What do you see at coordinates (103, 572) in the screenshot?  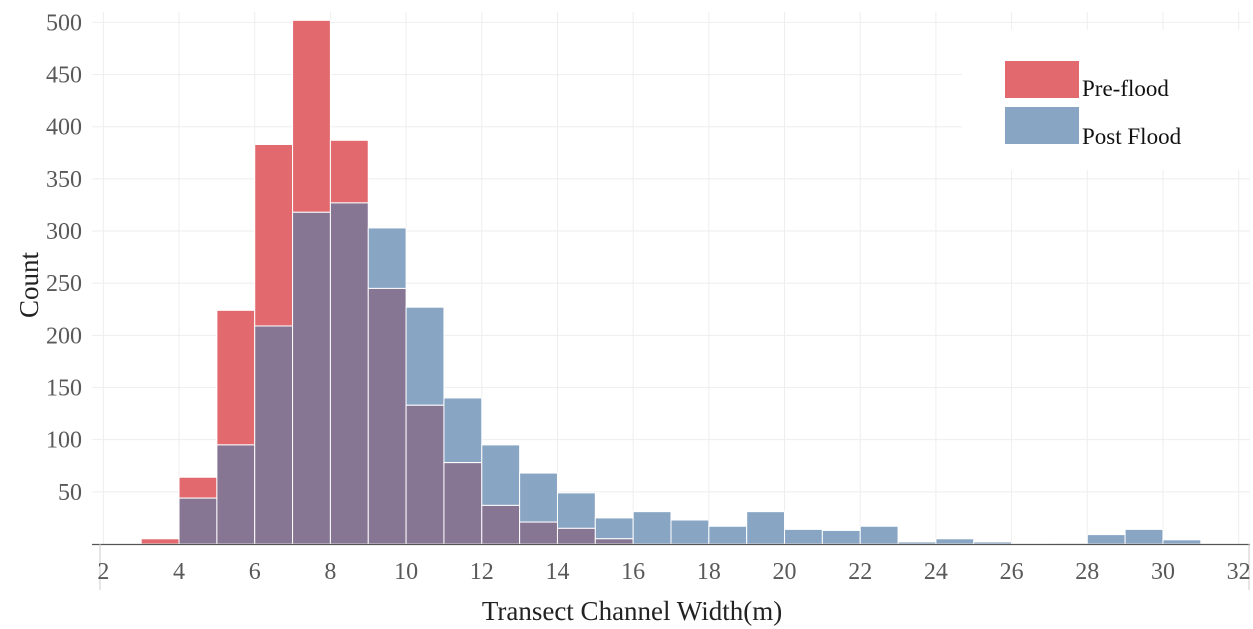 I see `x-tick-label-2: 2` at bounding box center [103, 572].